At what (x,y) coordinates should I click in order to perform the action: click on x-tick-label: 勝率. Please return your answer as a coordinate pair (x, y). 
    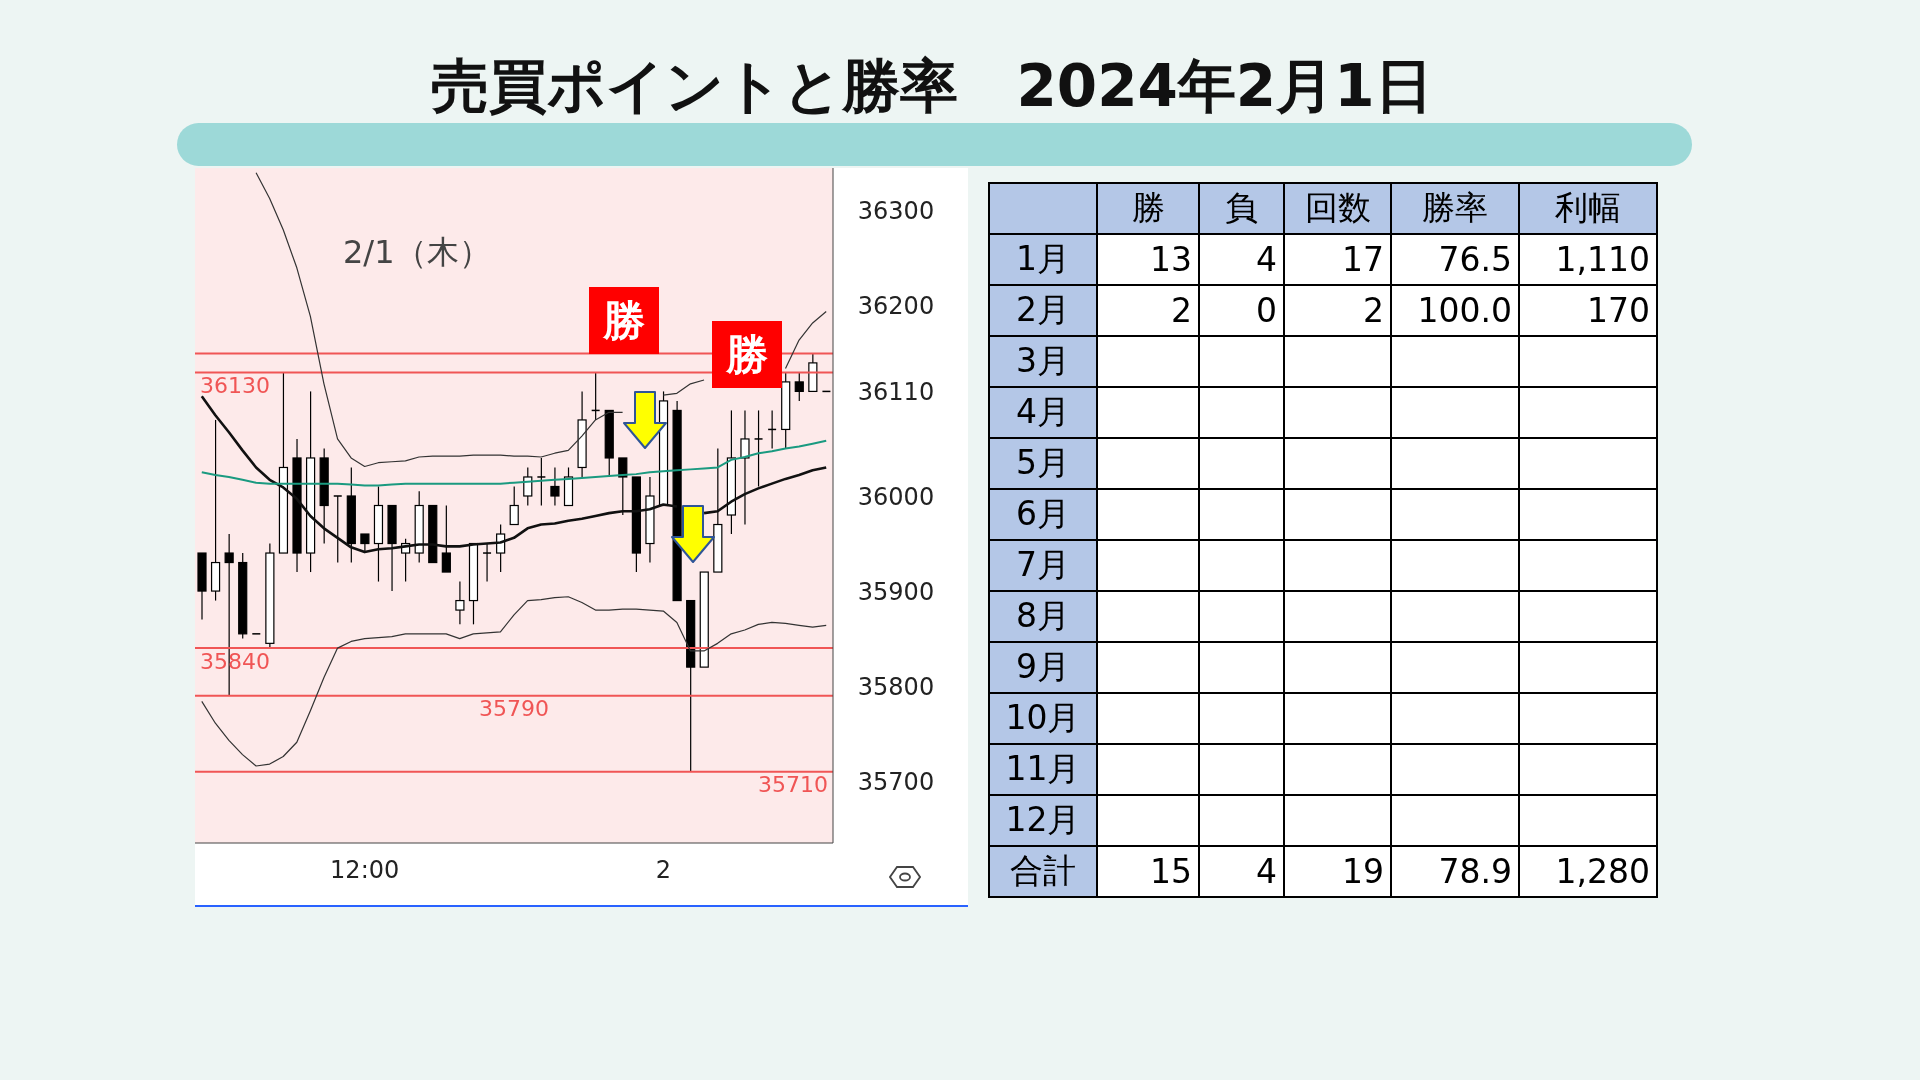
    Looking at the image, I should click on (1455, 208).